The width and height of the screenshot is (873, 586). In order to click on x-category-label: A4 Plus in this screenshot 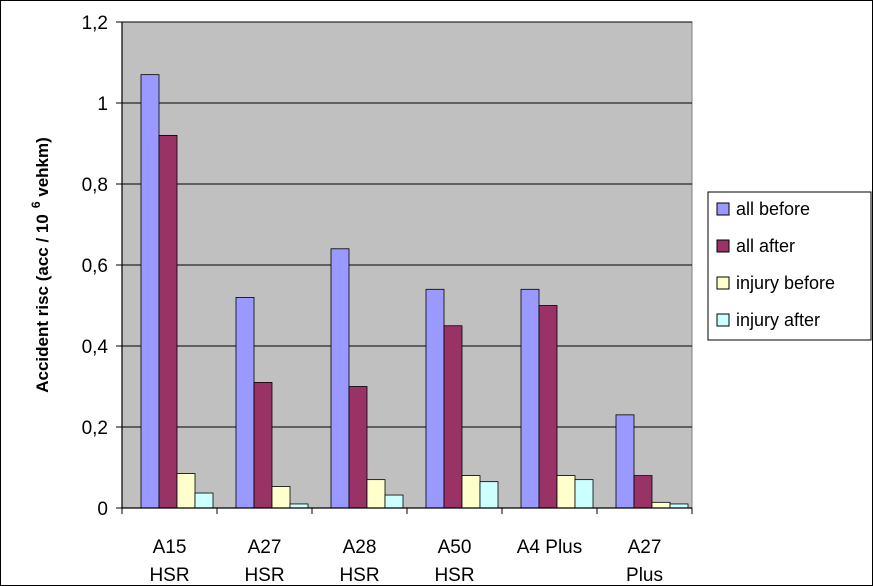, I will do `click(549, 547)`.